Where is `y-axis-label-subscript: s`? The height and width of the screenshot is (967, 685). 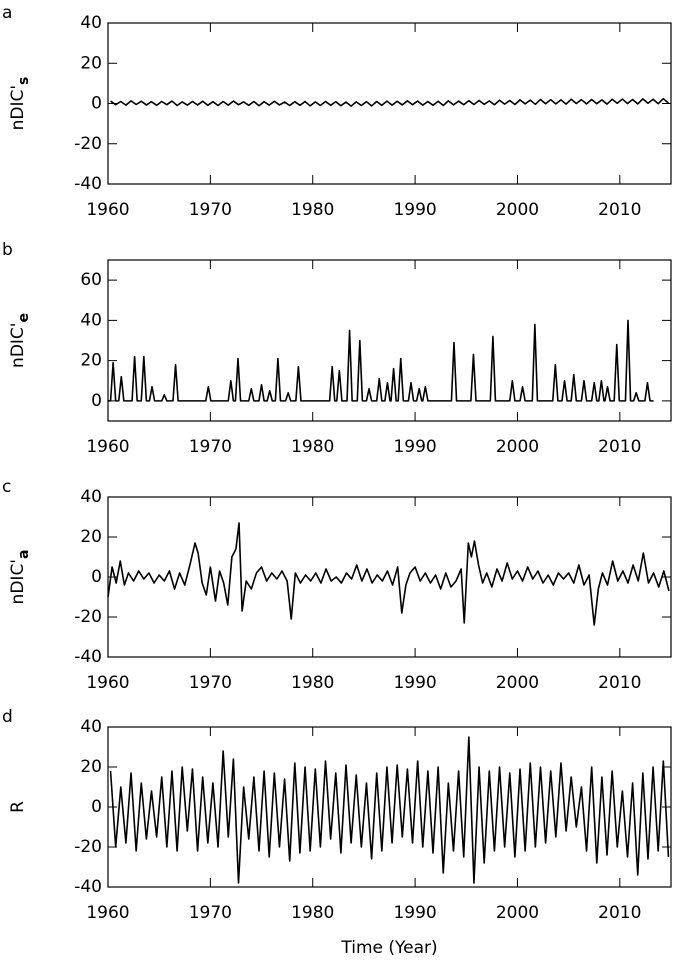
y-axis-label-subscript: s is located at coordinates (24, 81).